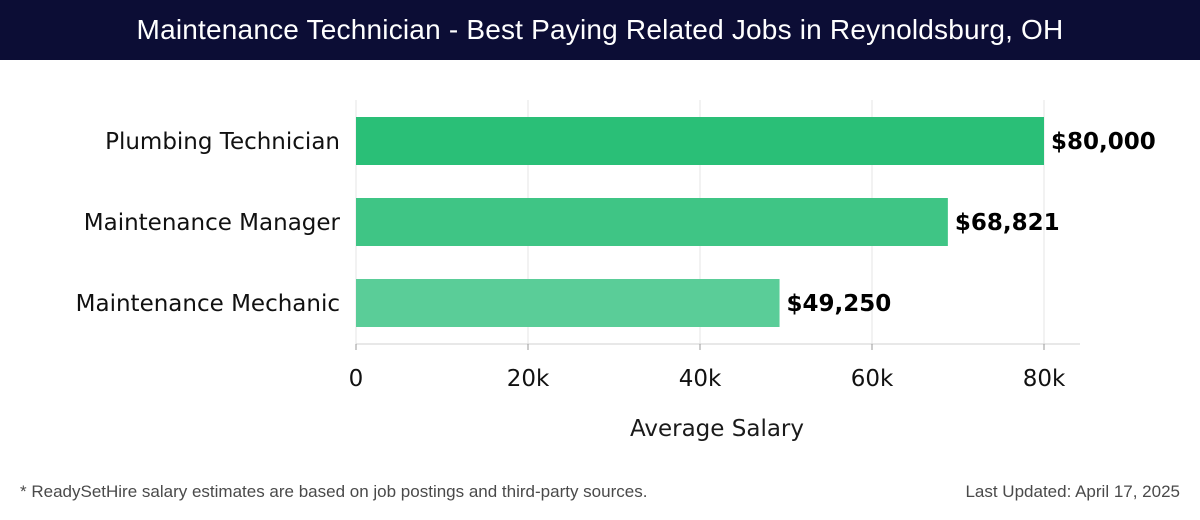 Image resolution: width=1200 pixels, height=520 pixels. I want to click on axes: 0 20k 40k 60k 80k, so click(714, 367).